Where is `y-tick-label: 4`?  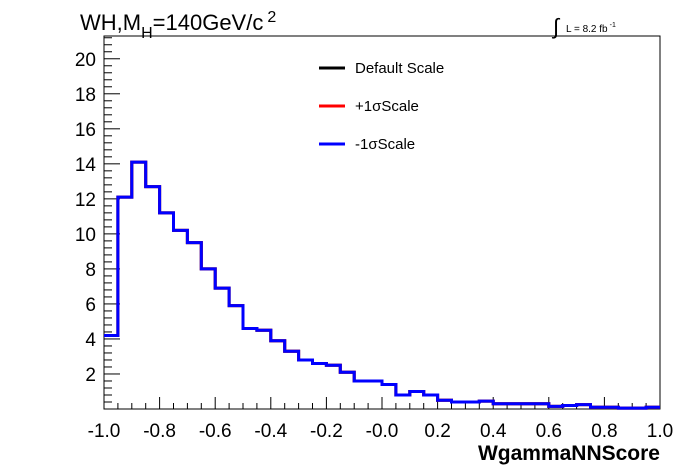
y-tick-label: 4 is located at coordinates (90, 340).